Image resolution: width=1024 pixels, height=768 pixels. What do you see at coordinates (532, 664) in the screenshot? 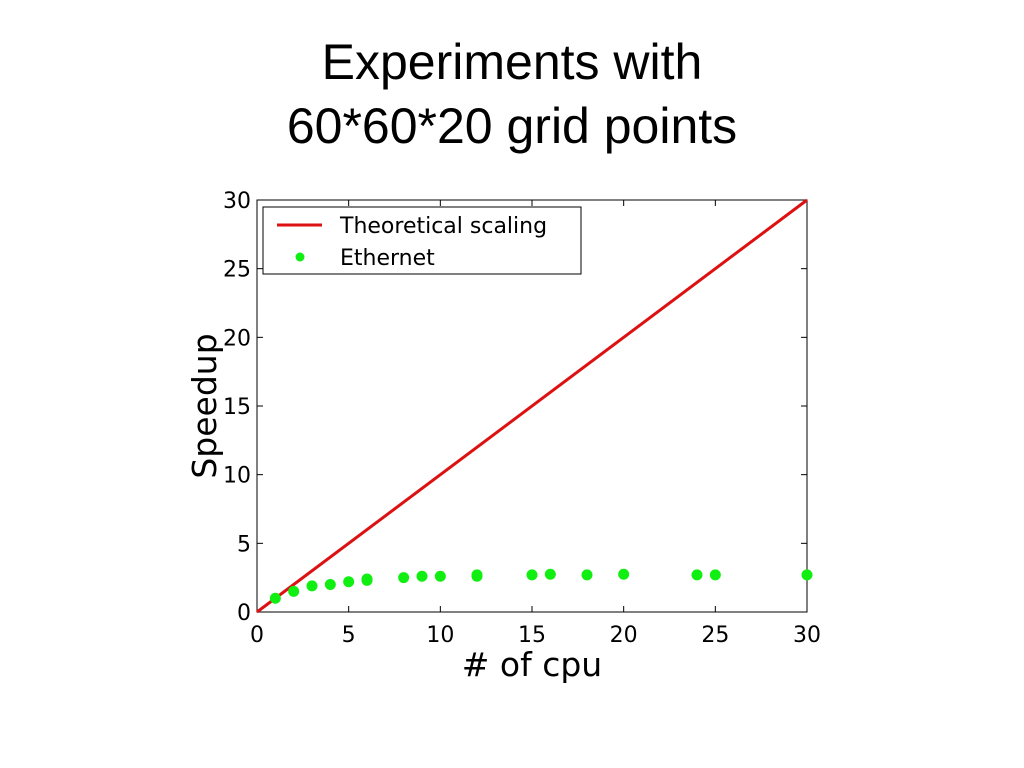
I see `x-axis-label: # of cpu` at bounding box center [532, 664].